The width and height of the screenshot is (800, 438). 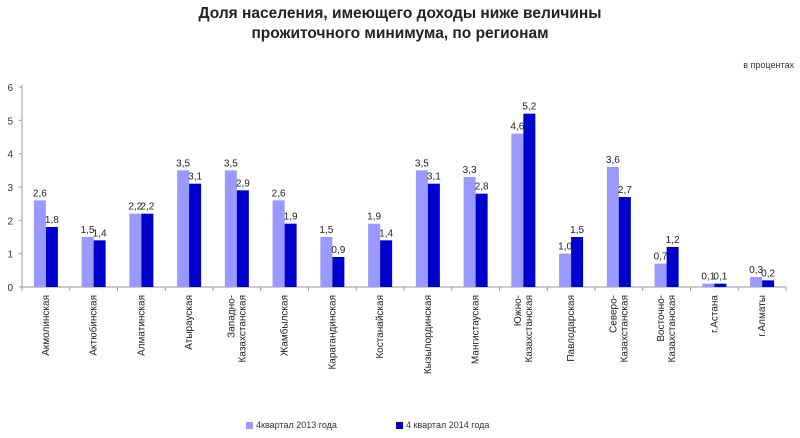 I want to click on category-label: Западно- Казахстанская, so click(x=237, y=328).